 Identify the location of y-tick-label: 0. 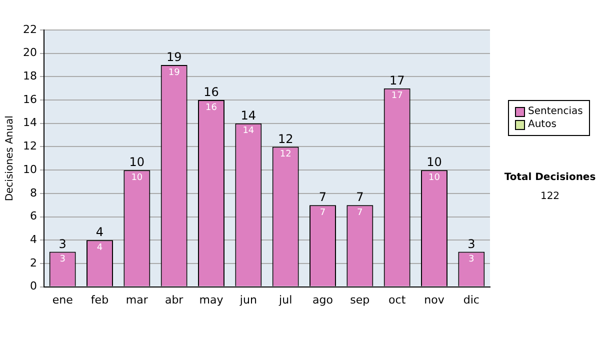
(33, 286).